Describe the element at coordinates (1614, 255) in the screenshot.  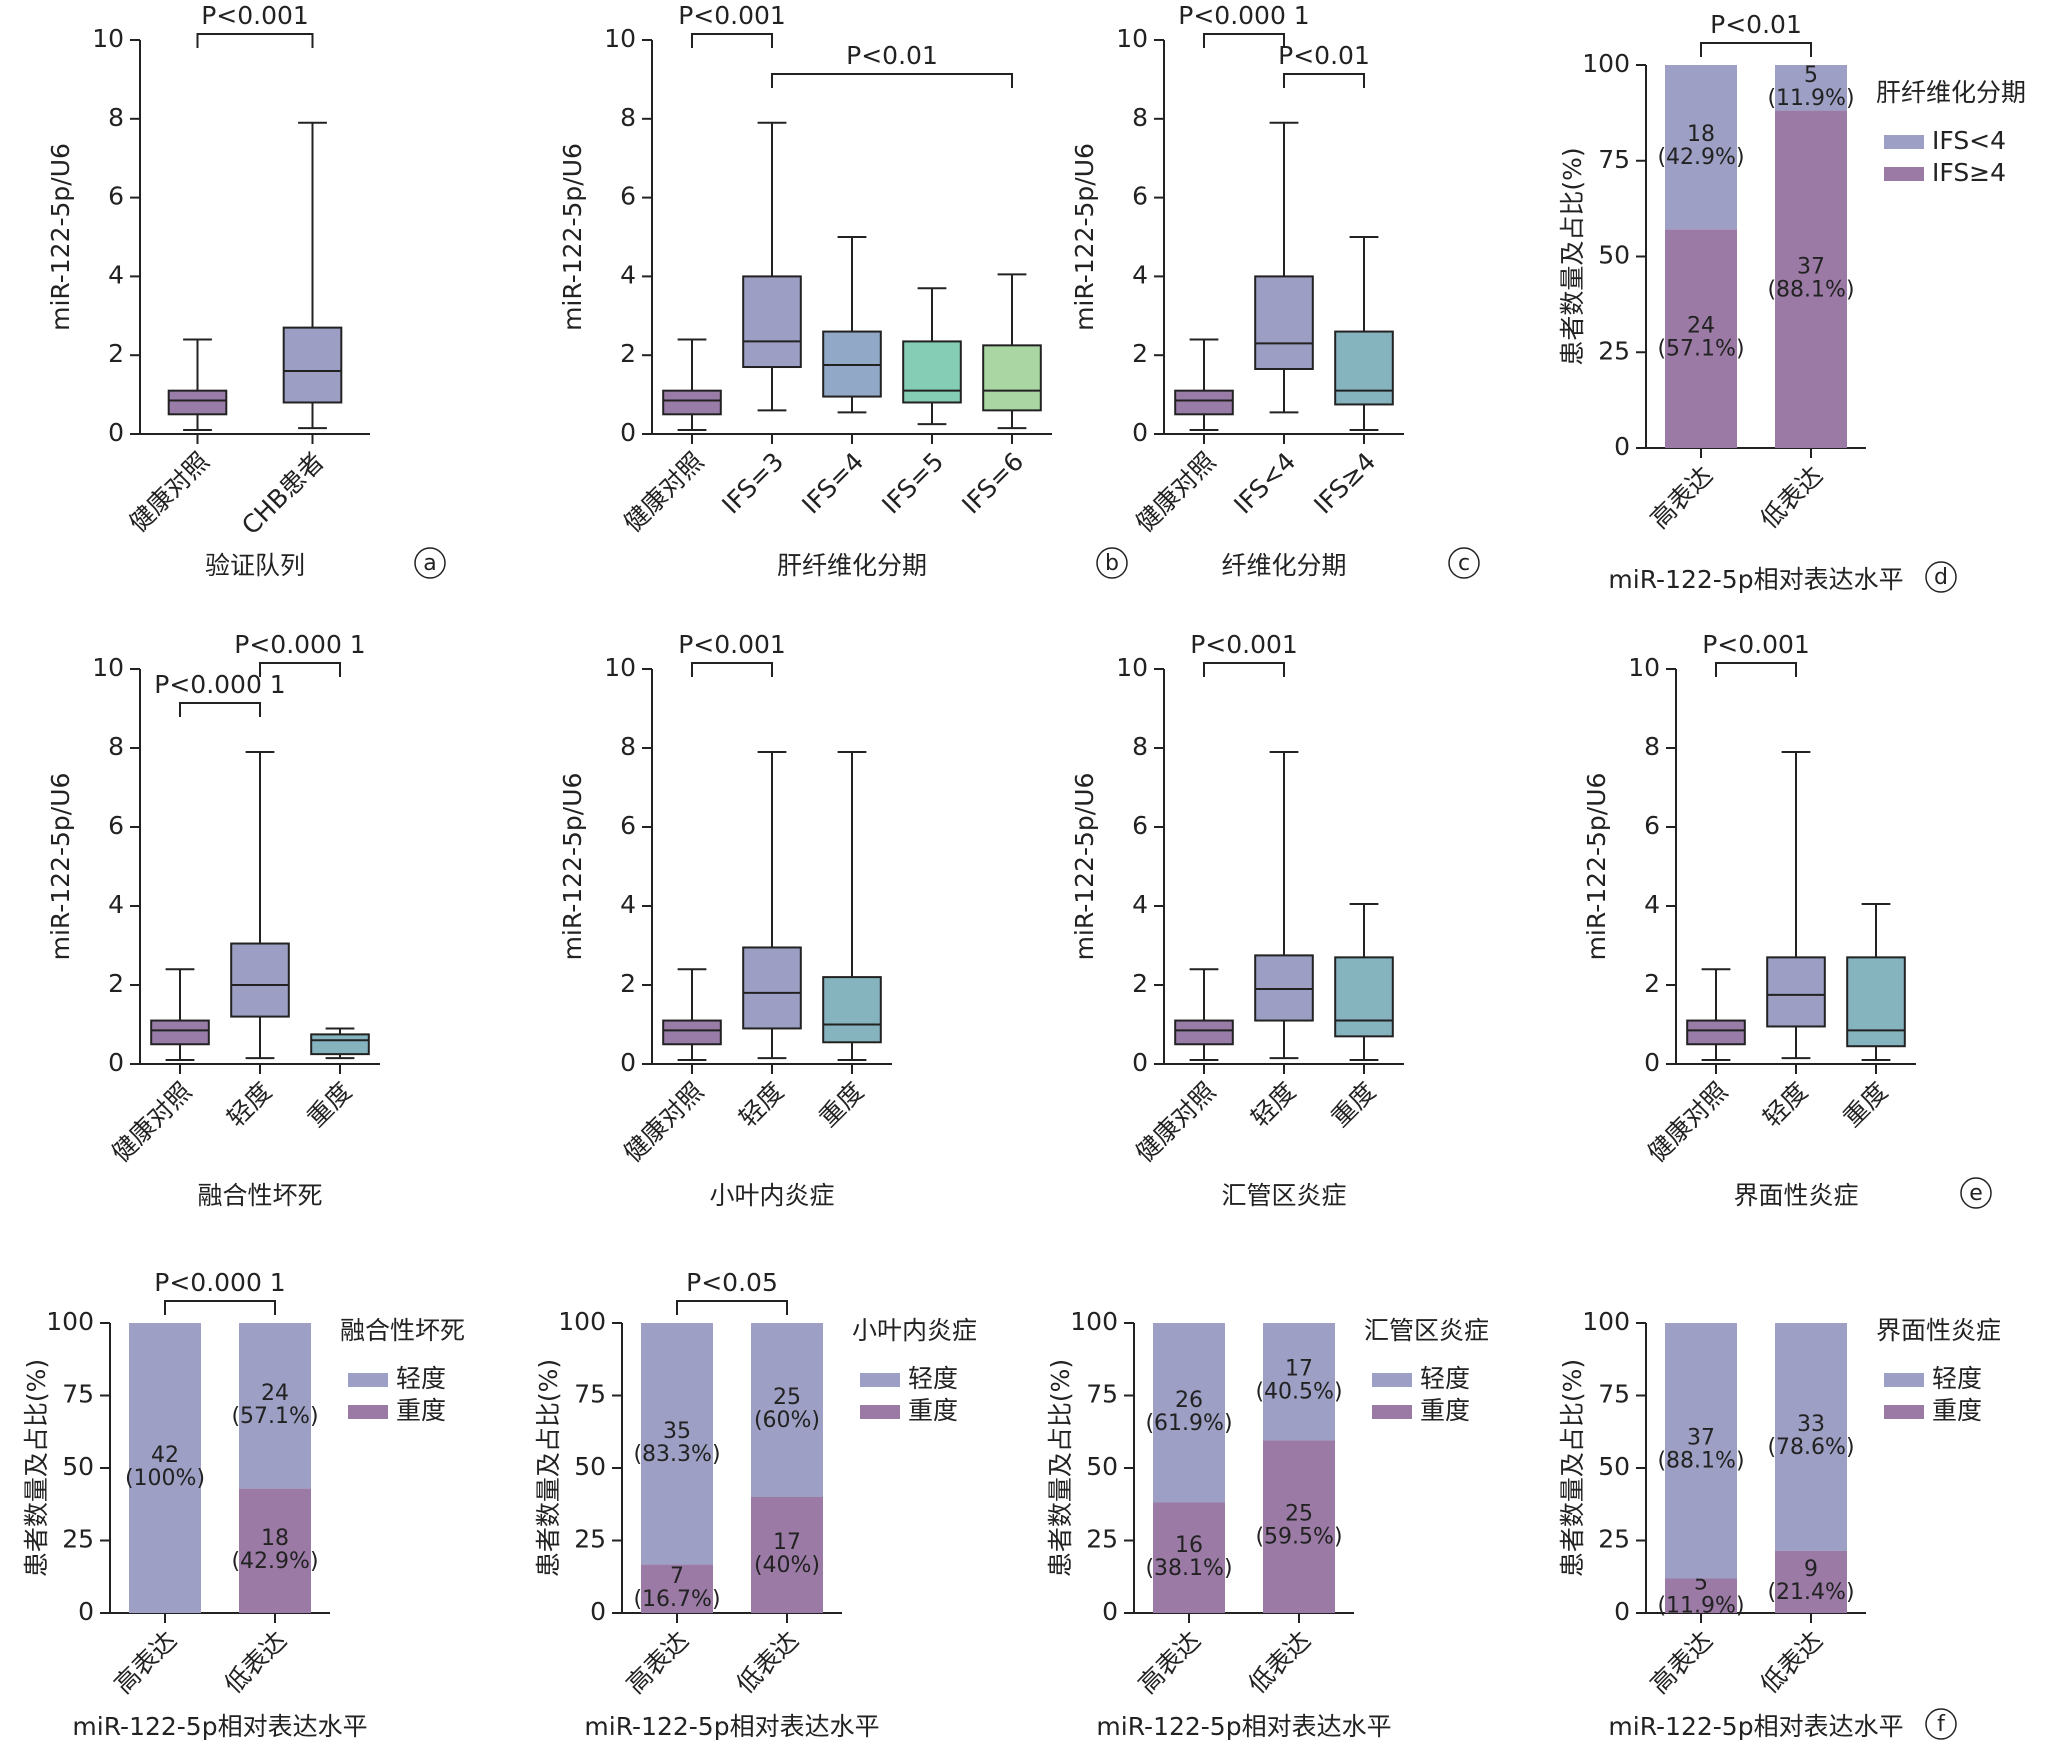
I see `y-tick-label: 50` at that location.